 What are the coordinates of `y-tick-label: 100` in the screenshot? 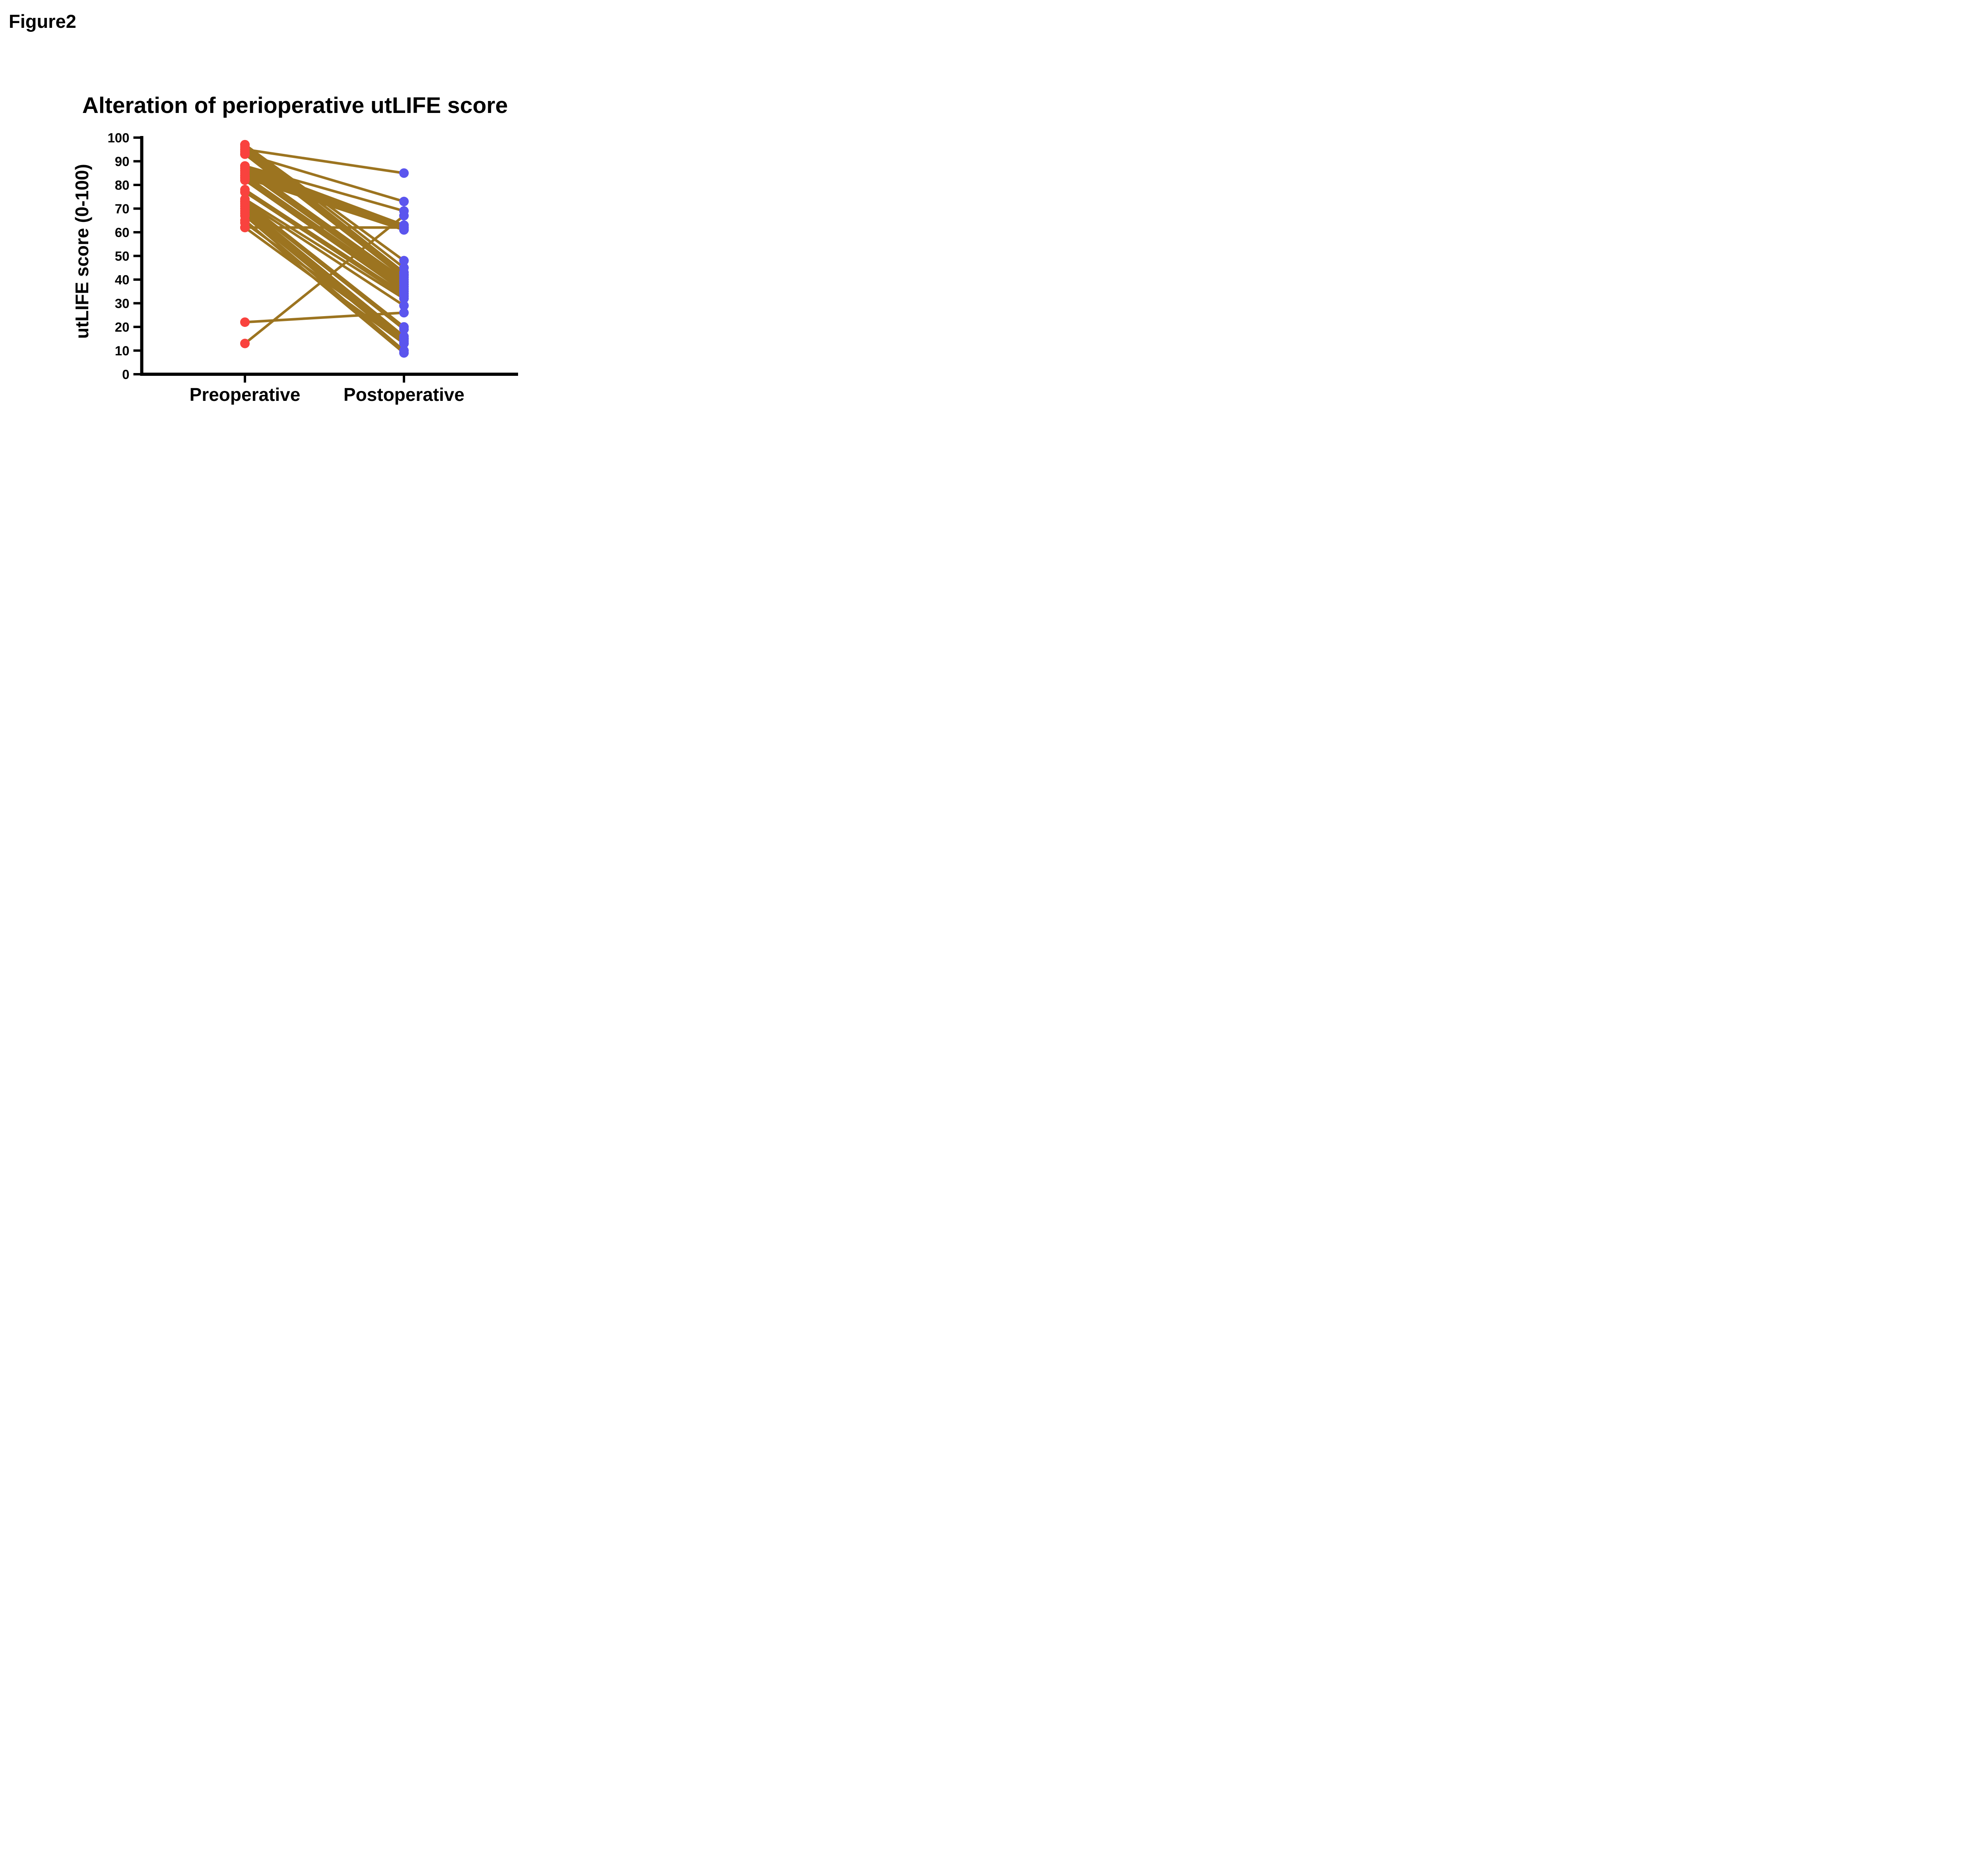 It's located at (118, 137).